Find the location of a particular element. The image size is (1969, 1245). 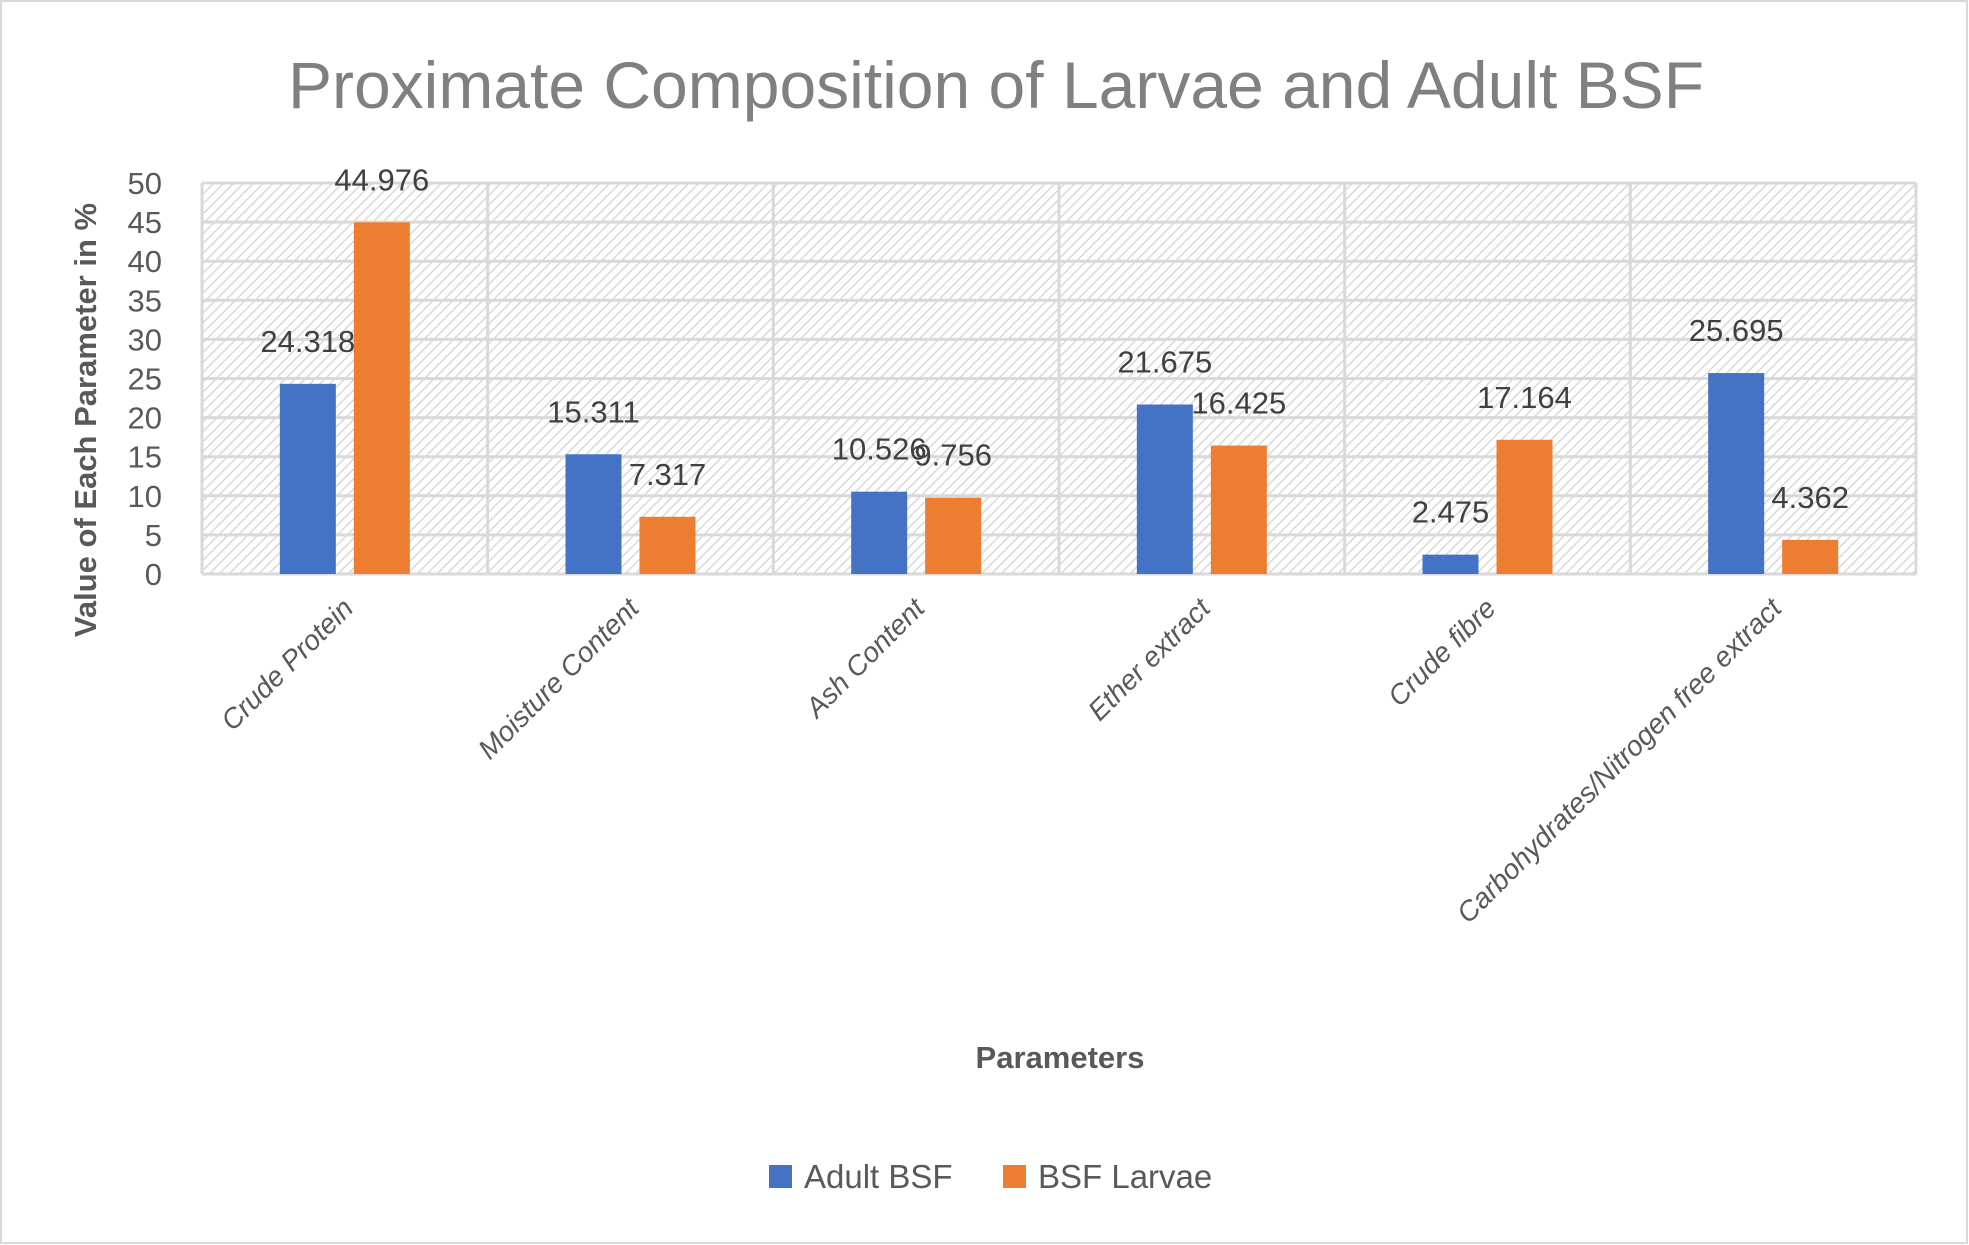

bar-adult-bsf-moisture-content is located at coordinates (593, 514).